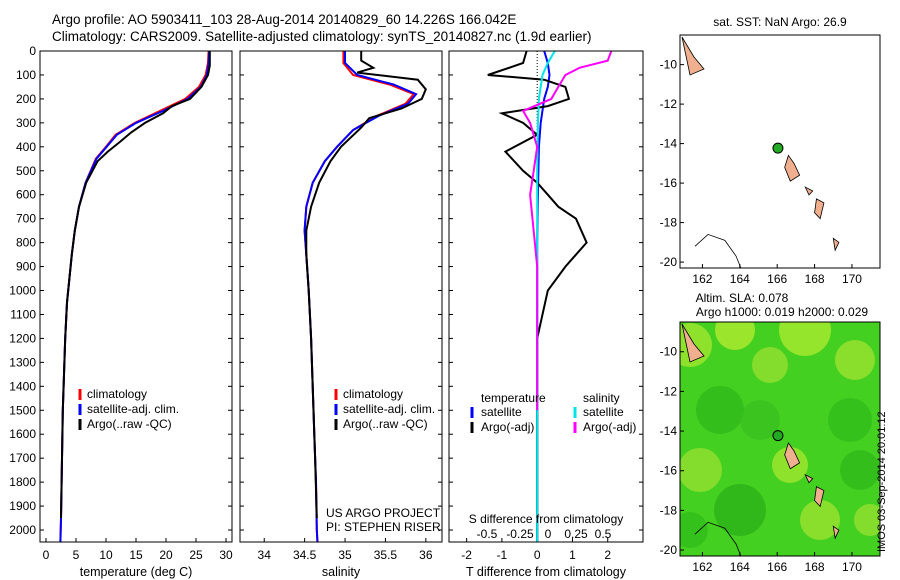 Image resolution: width=900 pixels, height=580 pixels. What do you see at coordinates (26, 123) in the screenshot?
I see `y-tick-label: 300` at bounding box center [26, 123].